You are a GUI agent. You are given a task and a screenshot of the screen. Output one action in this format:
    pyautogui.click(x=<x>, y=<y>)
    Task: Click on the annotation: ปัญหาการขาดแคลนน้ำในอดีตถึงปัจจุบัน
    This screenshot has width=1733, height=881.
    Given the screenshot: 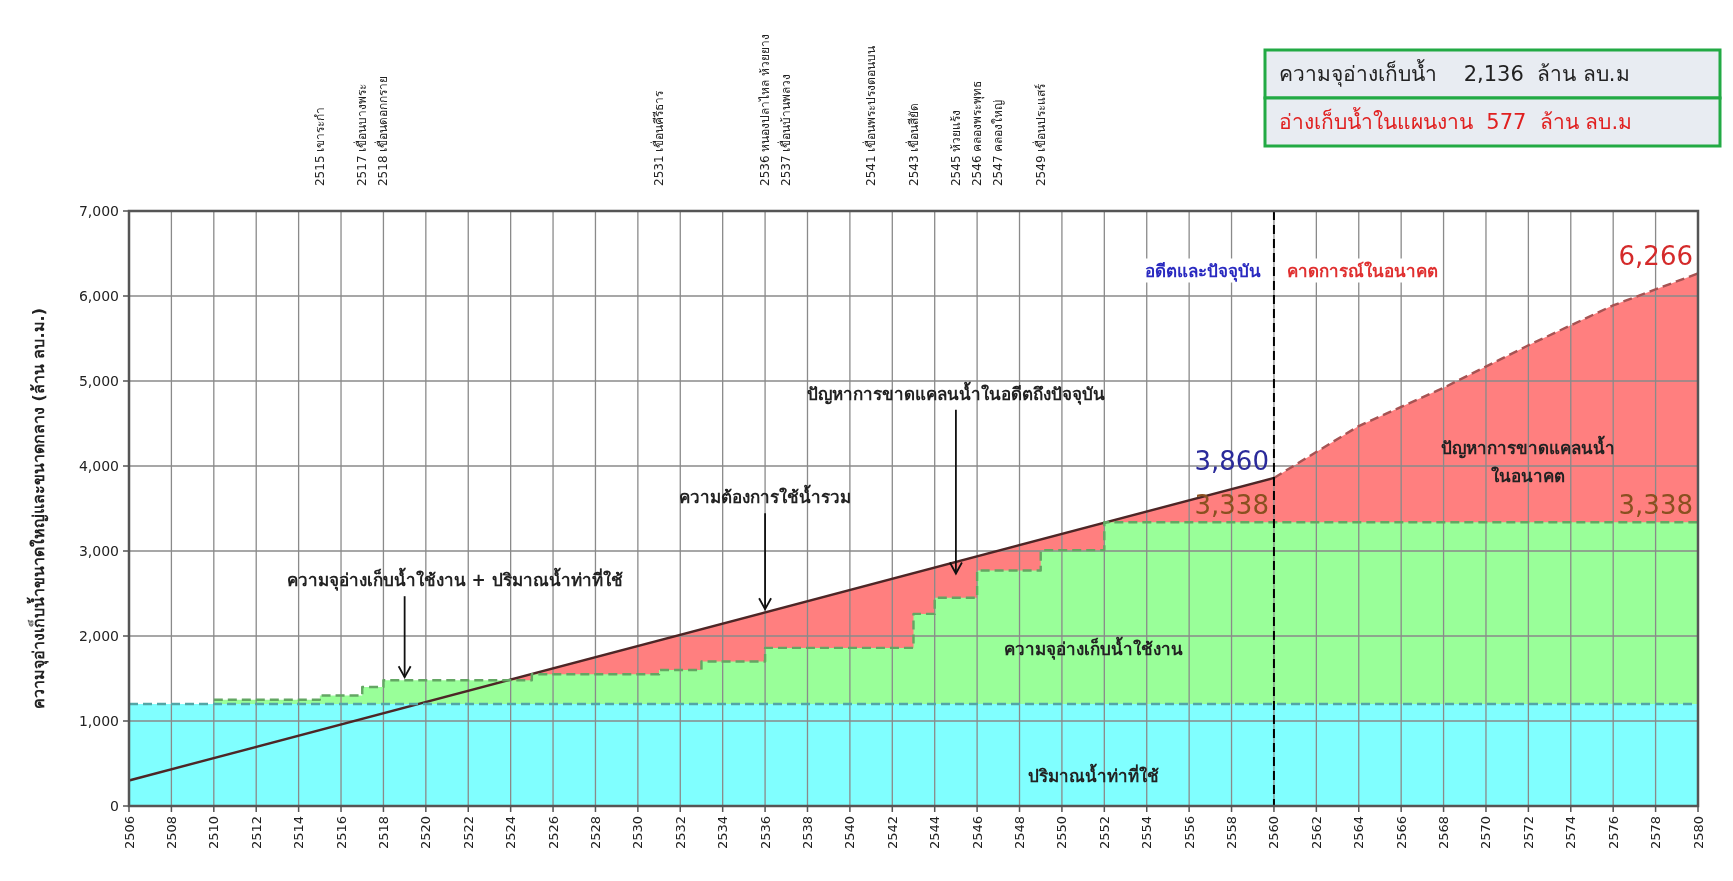 What is the action you would take?
    pyautogui.click(x=955, y=392)
    